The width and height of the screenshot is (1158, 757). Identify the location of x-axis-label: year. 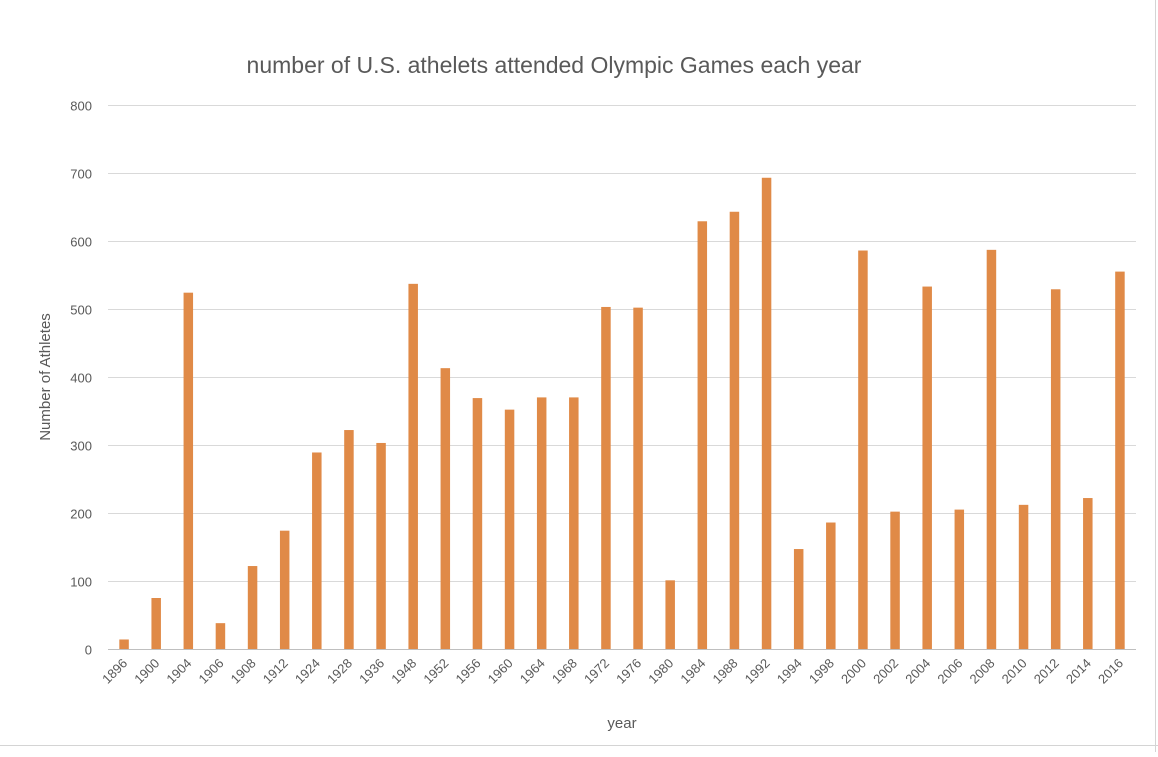
(621, 723).